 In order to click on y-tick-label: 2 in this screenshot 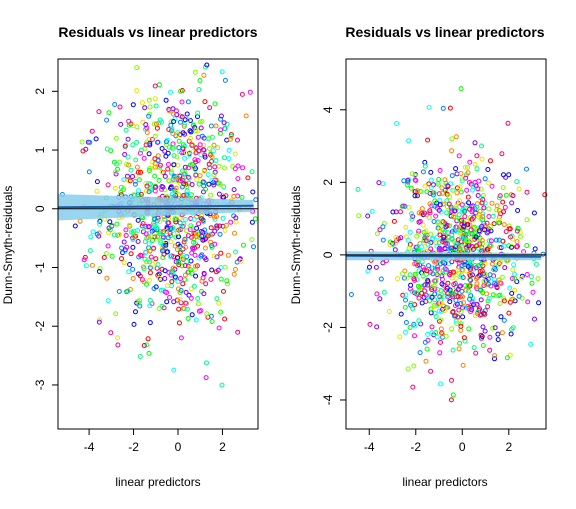, I will do `click(328, 182)`.